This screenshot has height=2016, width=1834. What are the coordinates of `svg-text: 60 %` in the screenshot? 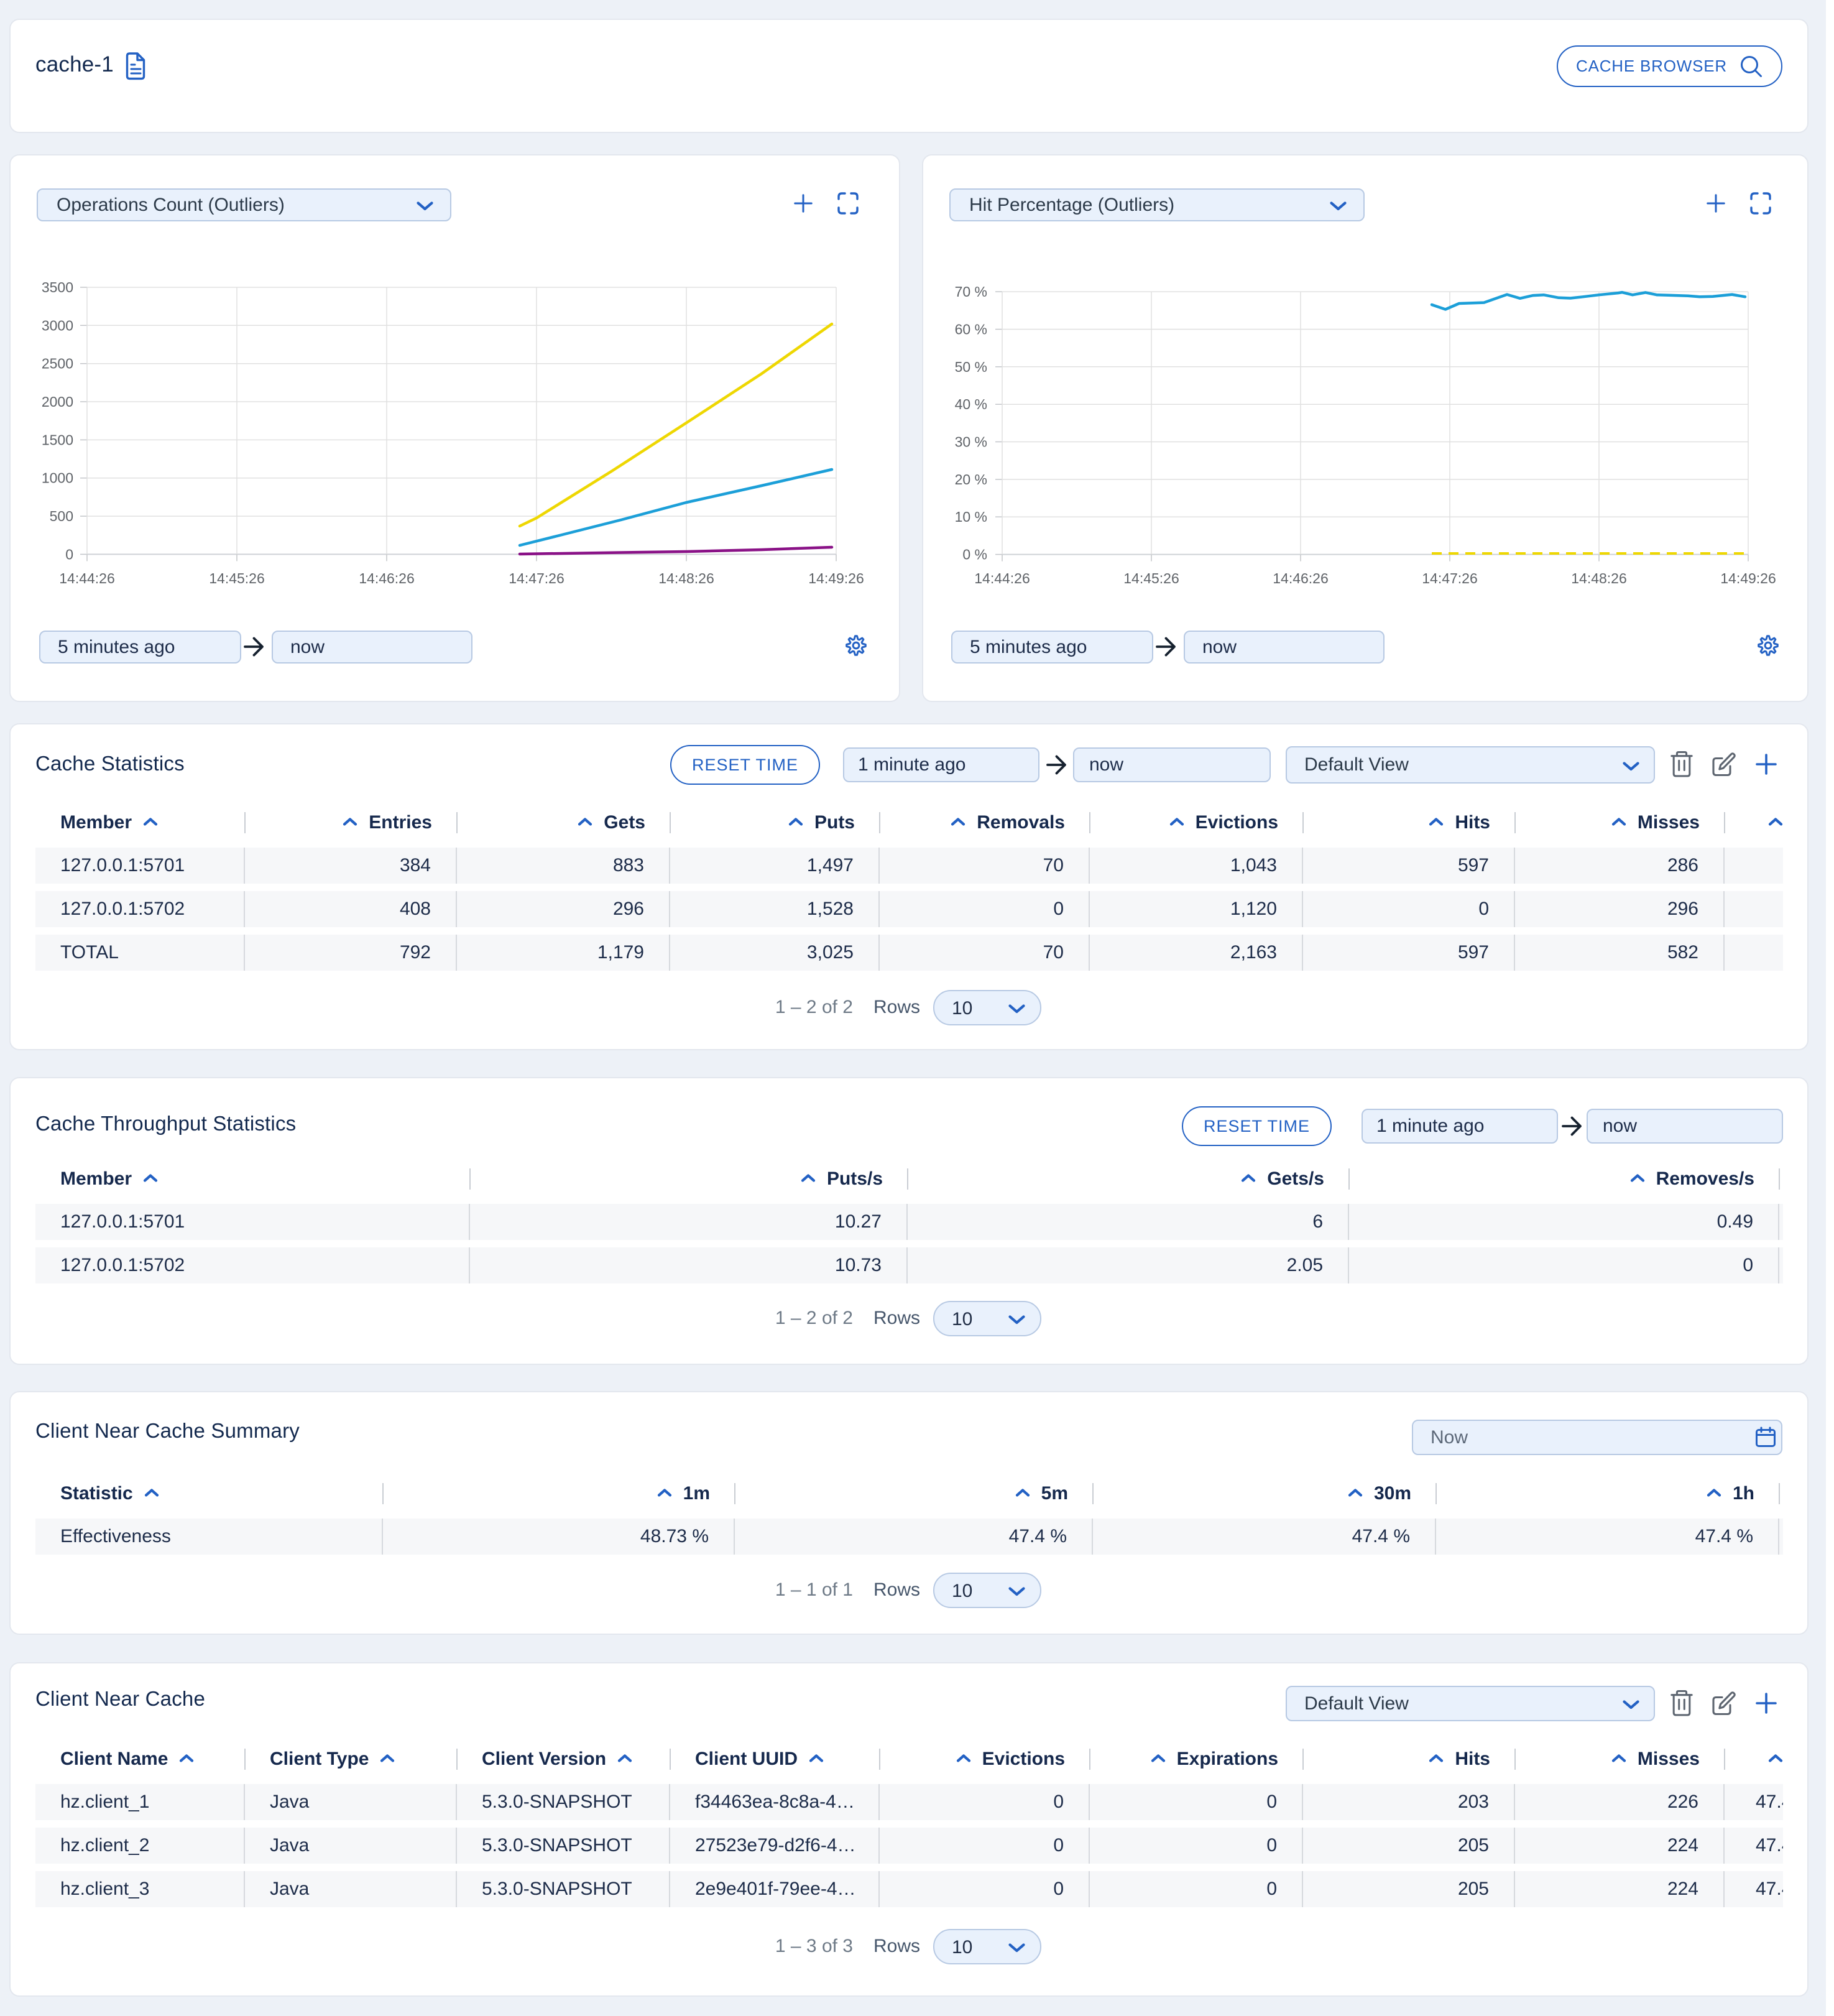 It's located at (971, 329).